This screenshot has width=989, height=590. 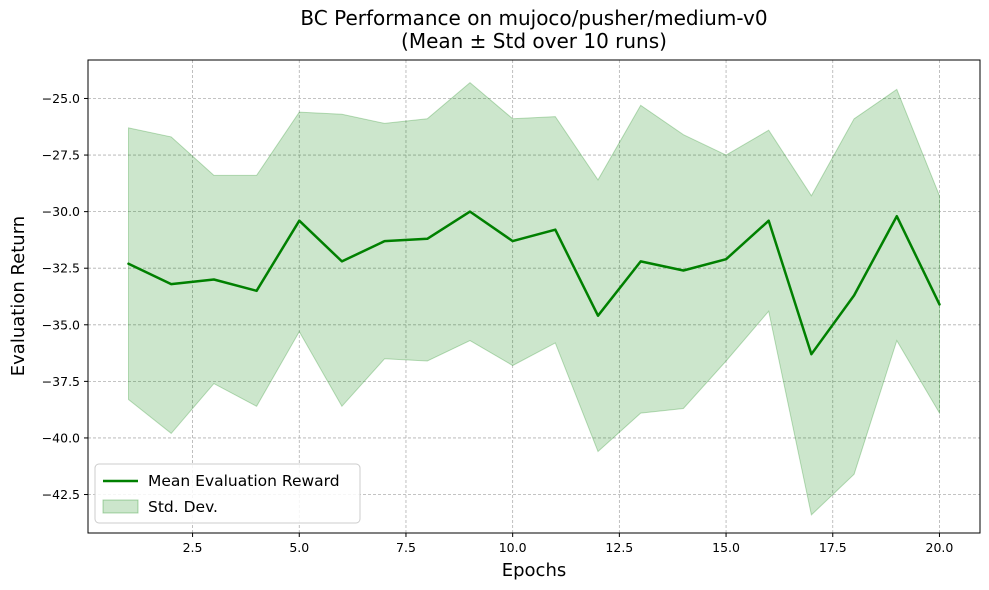 I want to click on x-tick-label: 2.5, so click(x=193, y=547).